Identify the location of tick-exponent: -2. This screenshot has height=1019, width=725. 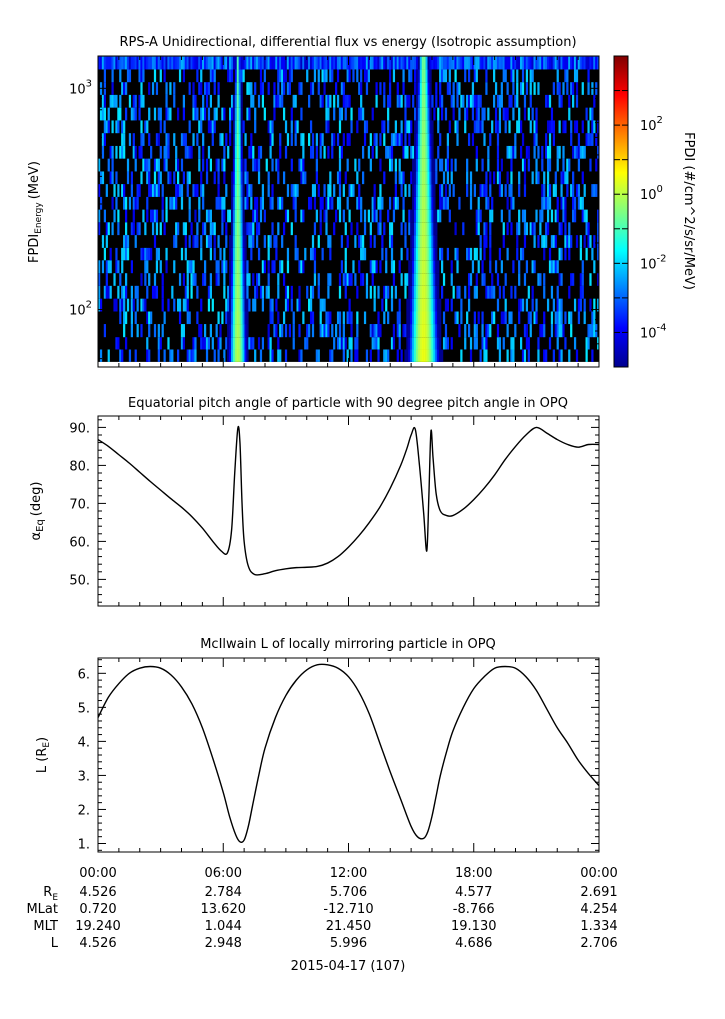
(662, 258).